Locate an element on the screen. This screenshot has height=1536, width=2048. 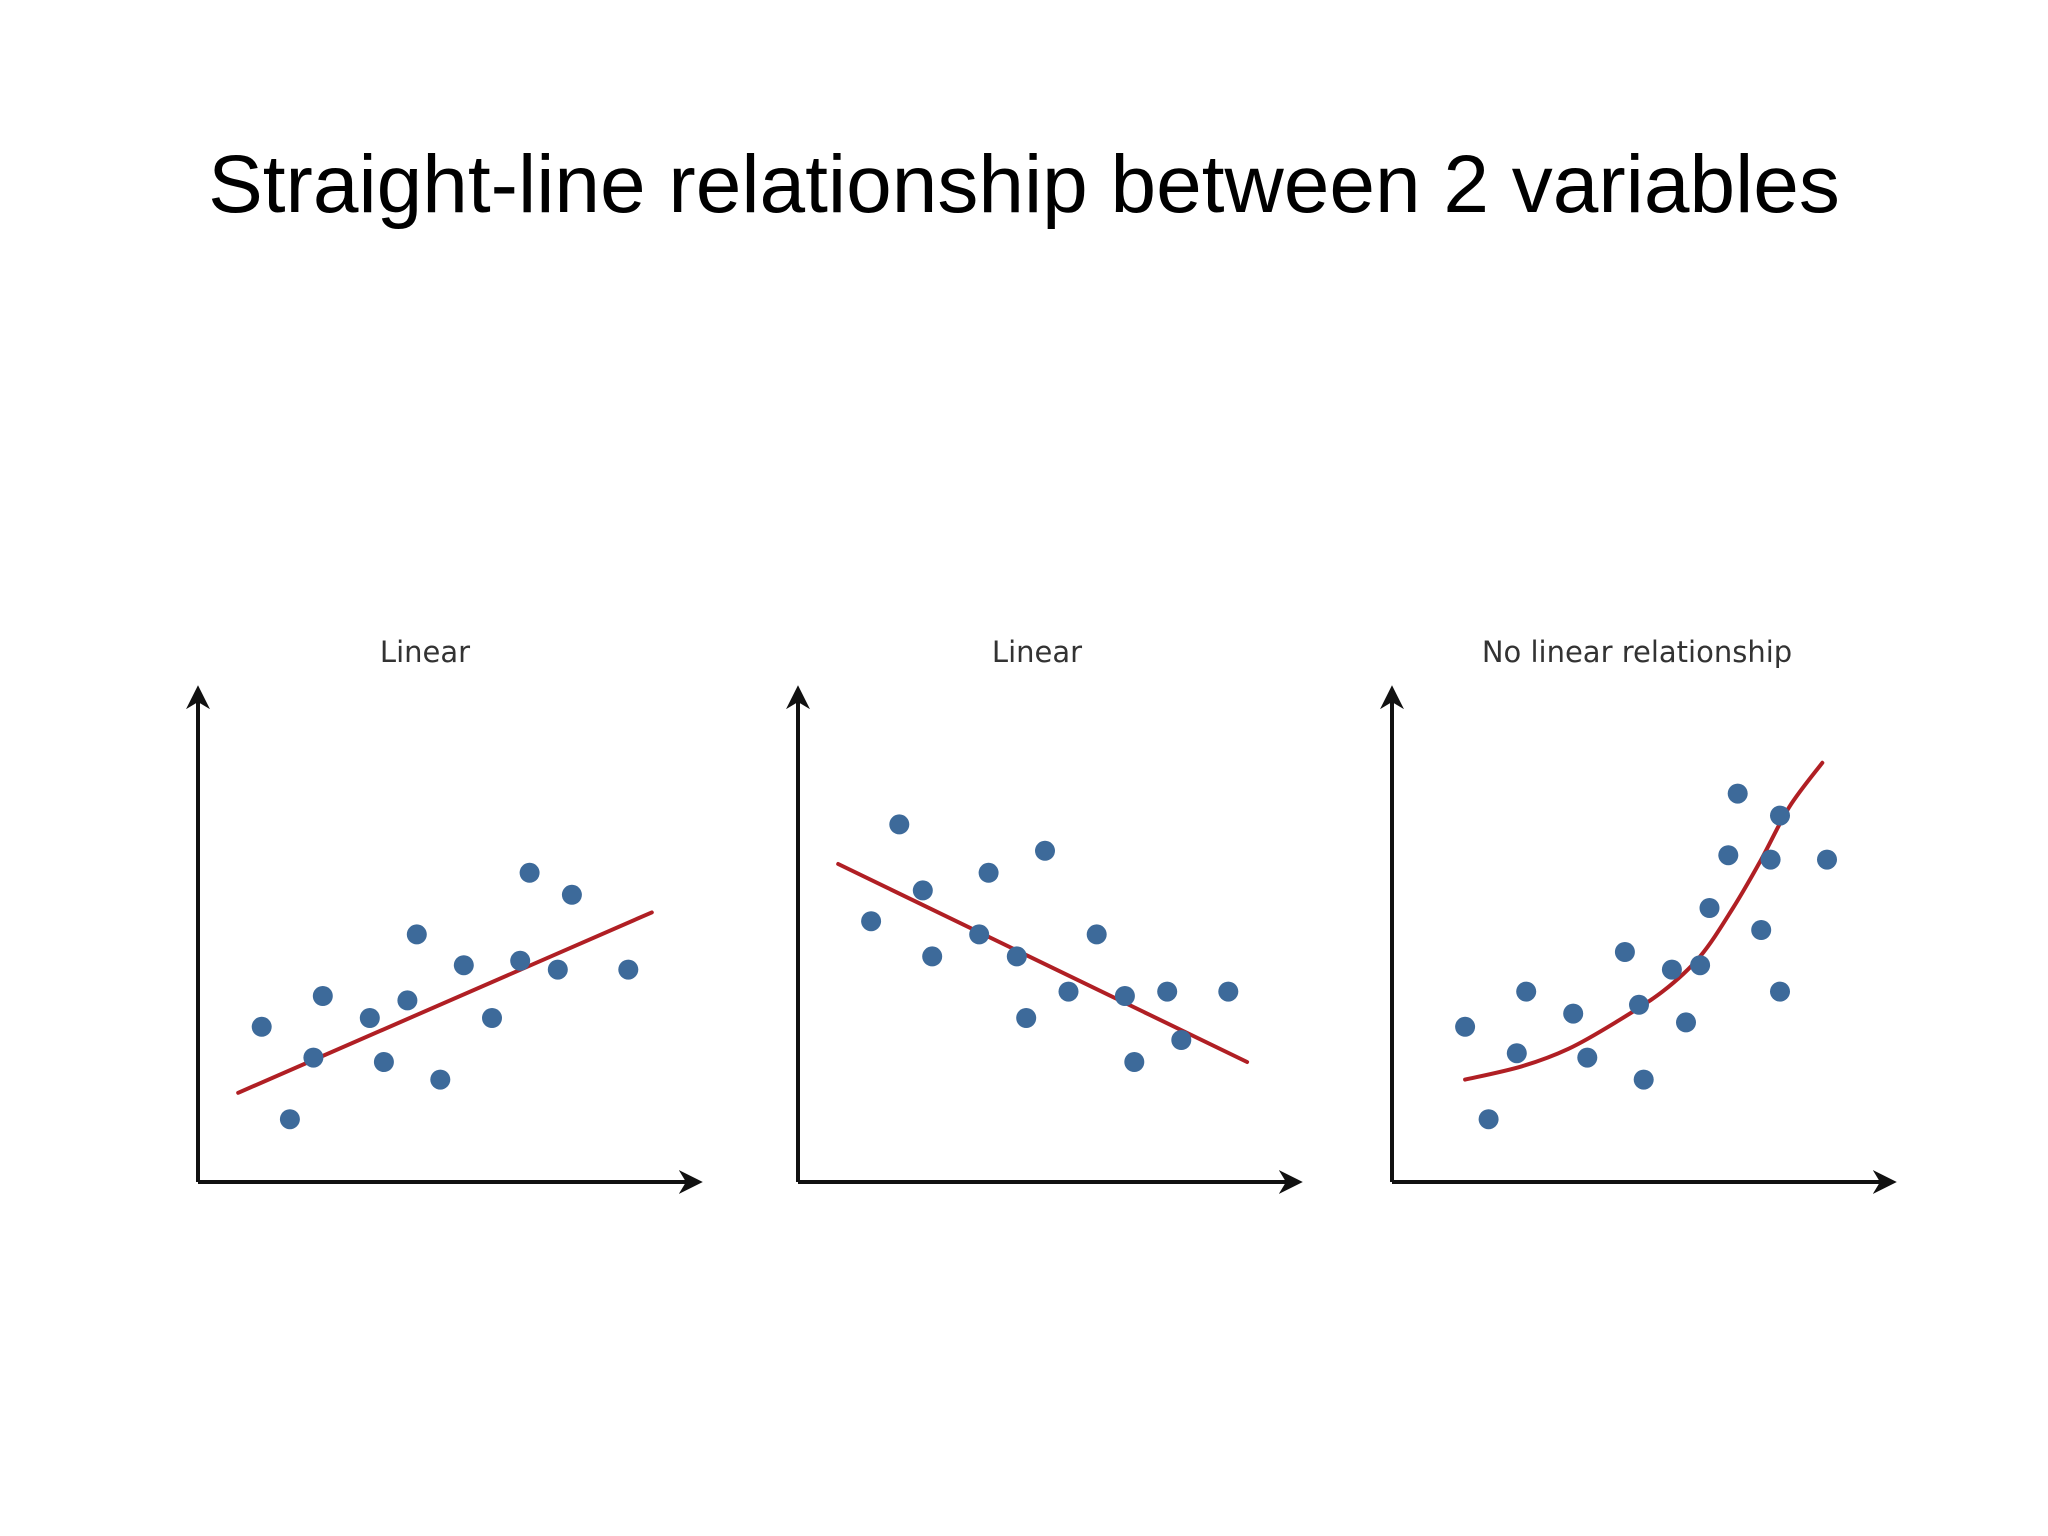
scatter-panel-2: Linear is located at coordinates (1044, 914).